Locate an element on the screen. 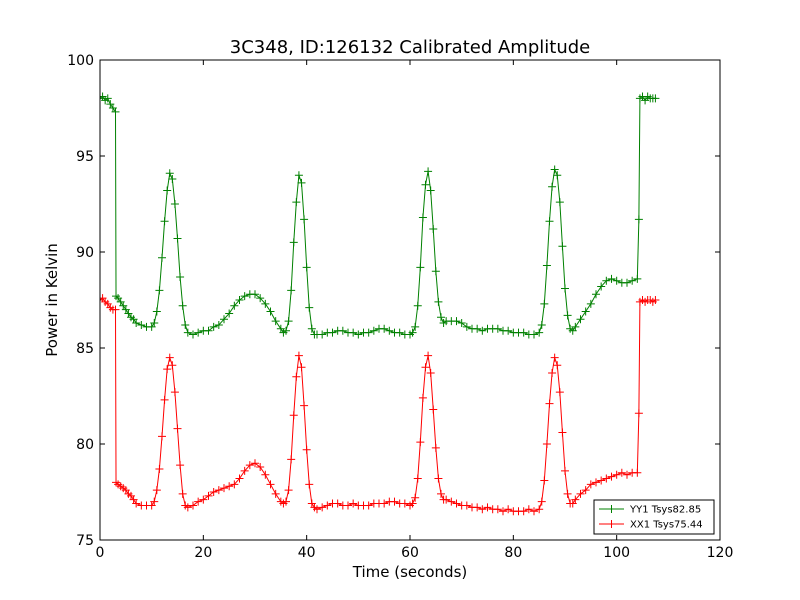  legend-box is located at coordinates (654, 517).